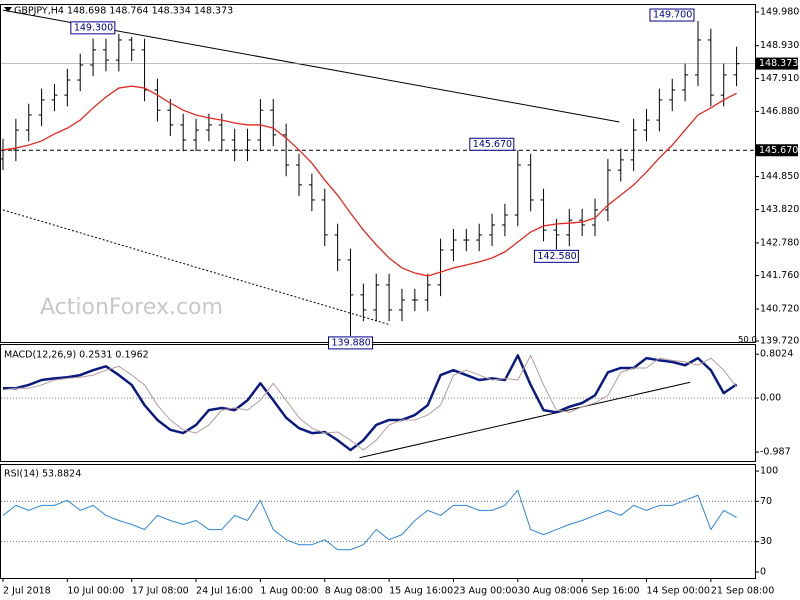 The image size is (800, 600). What do you see at coordinates (779, 308) in the screenshot?
I see `y-tick-label: 140.720` at bounding box center [779, 308].